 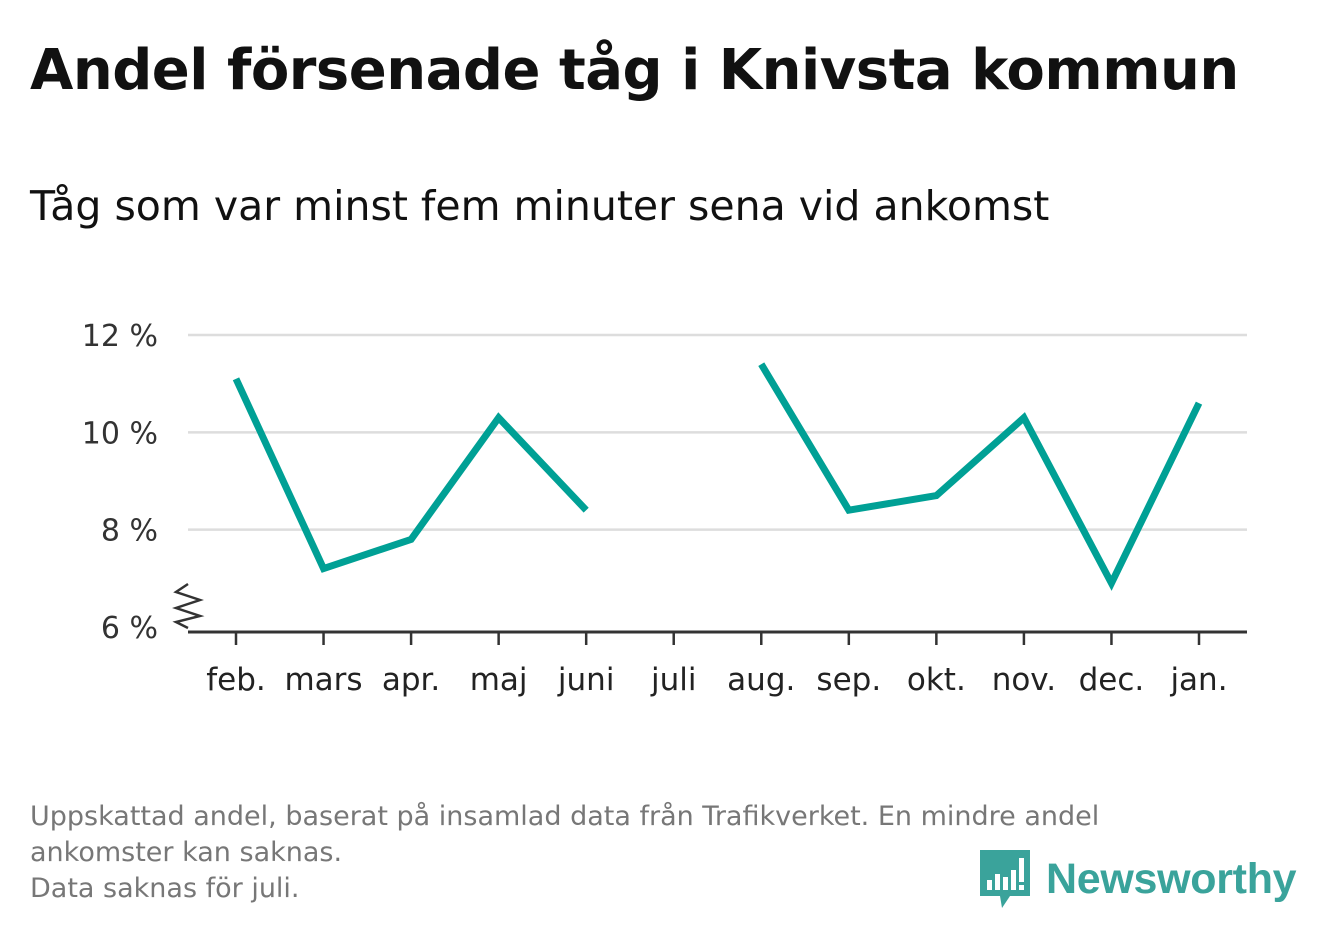 I want to click on y-axis-ticks: 6 % 8 % 10 % 12 %, so click(x=120, y=482).